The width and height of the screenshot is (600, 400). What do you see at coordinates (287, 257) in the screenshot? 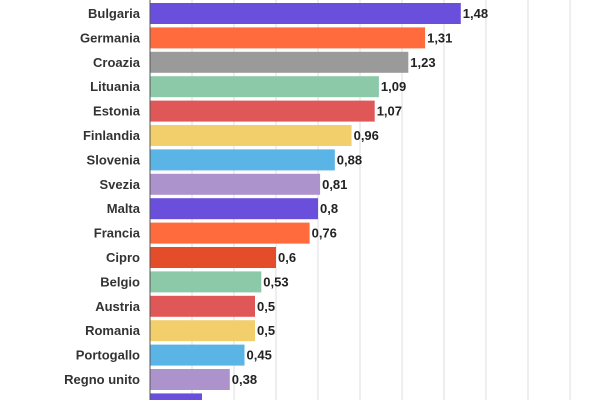
I see `value-label: 0,6` at bounding box center [287, 257].